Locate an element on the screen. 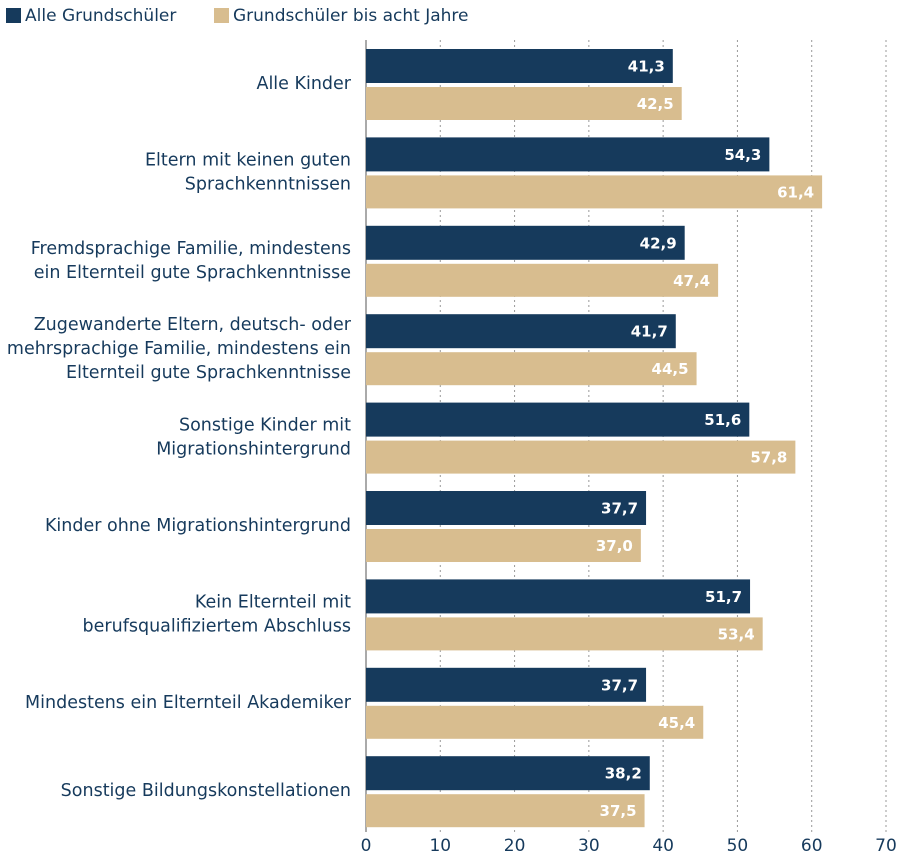  x-tick-label: 10 is located at coordinates (440, 846).